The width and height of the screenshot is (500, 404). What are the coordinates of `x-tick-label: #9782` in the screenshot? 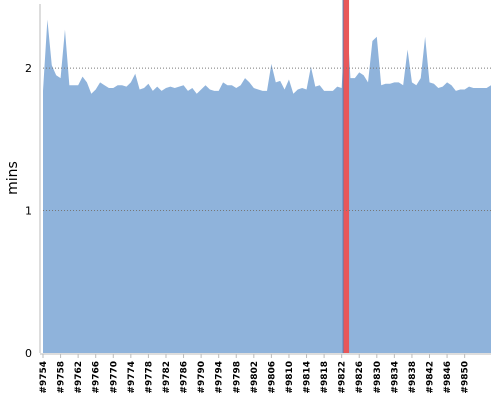 It's located at (167, 377).